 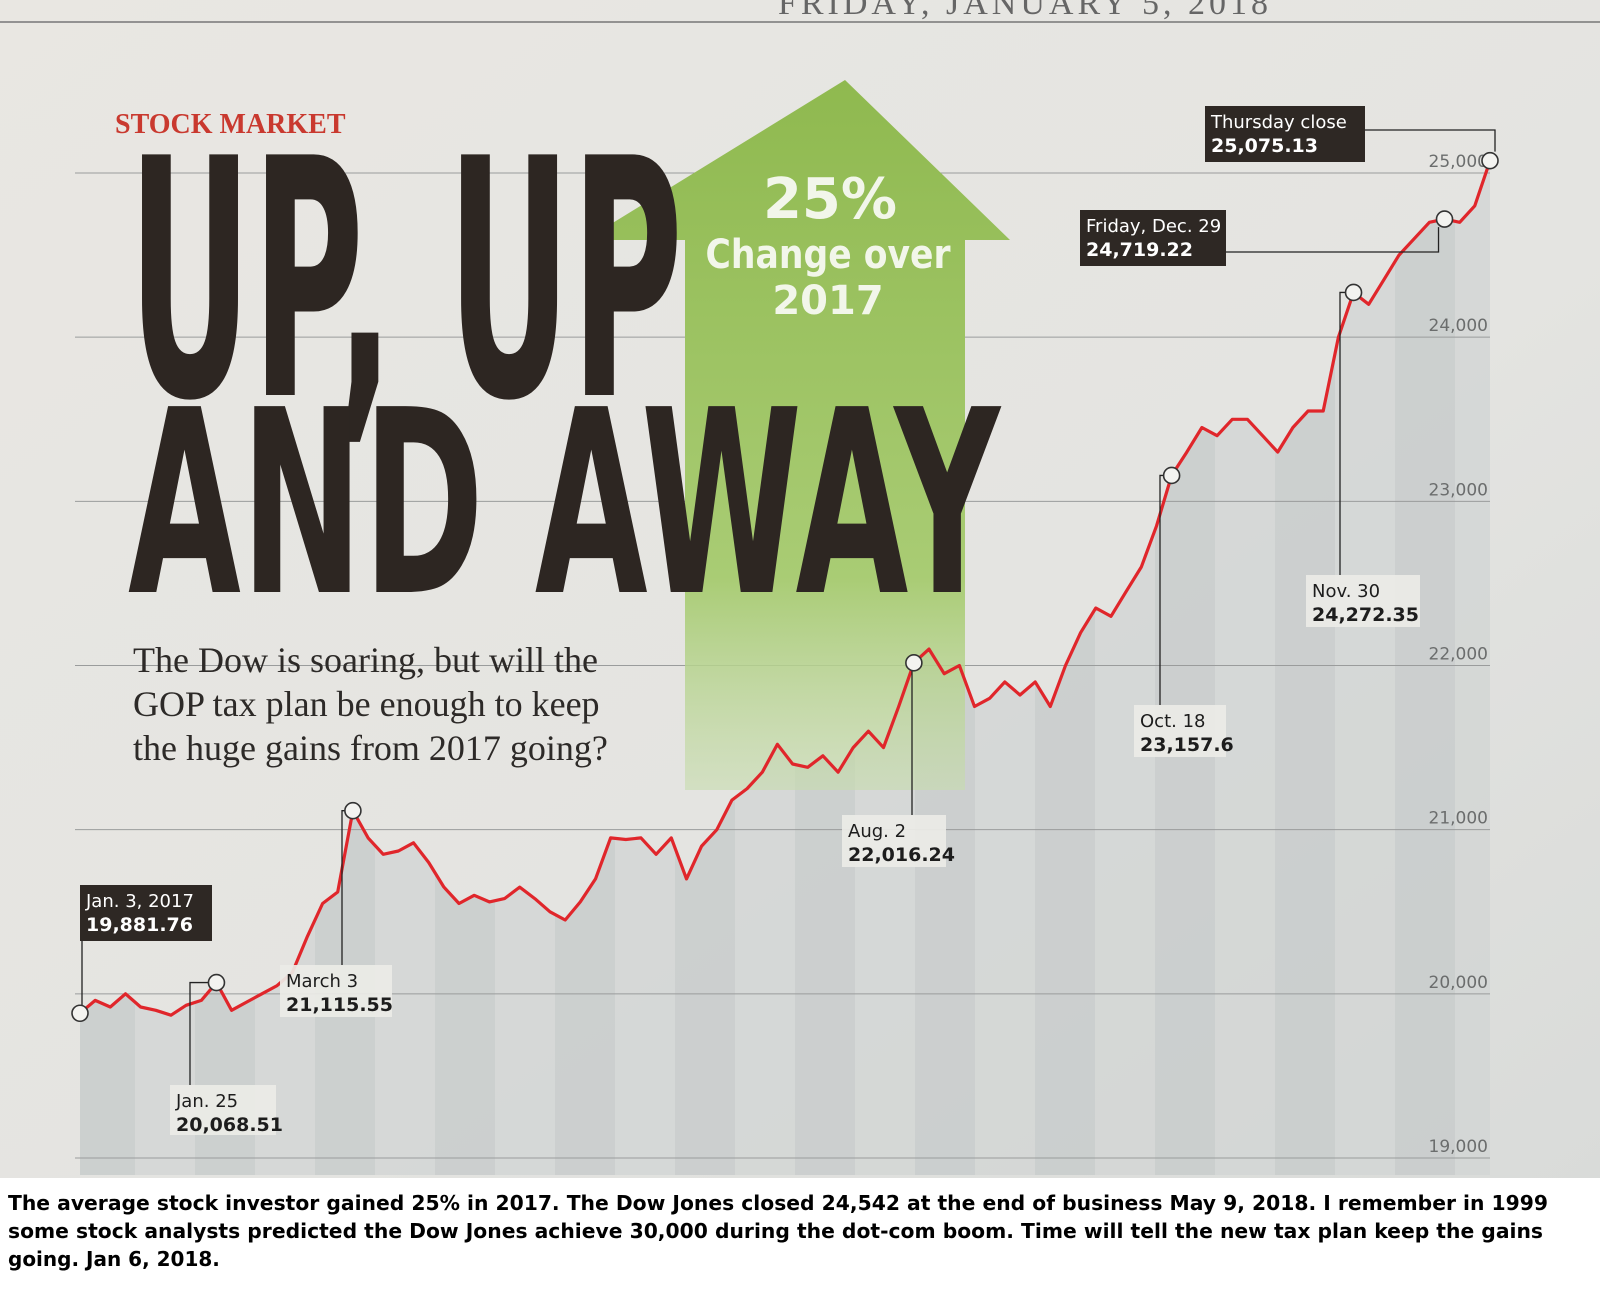 I want to click on arrow-text: 2017, so click(x=827, y=301).